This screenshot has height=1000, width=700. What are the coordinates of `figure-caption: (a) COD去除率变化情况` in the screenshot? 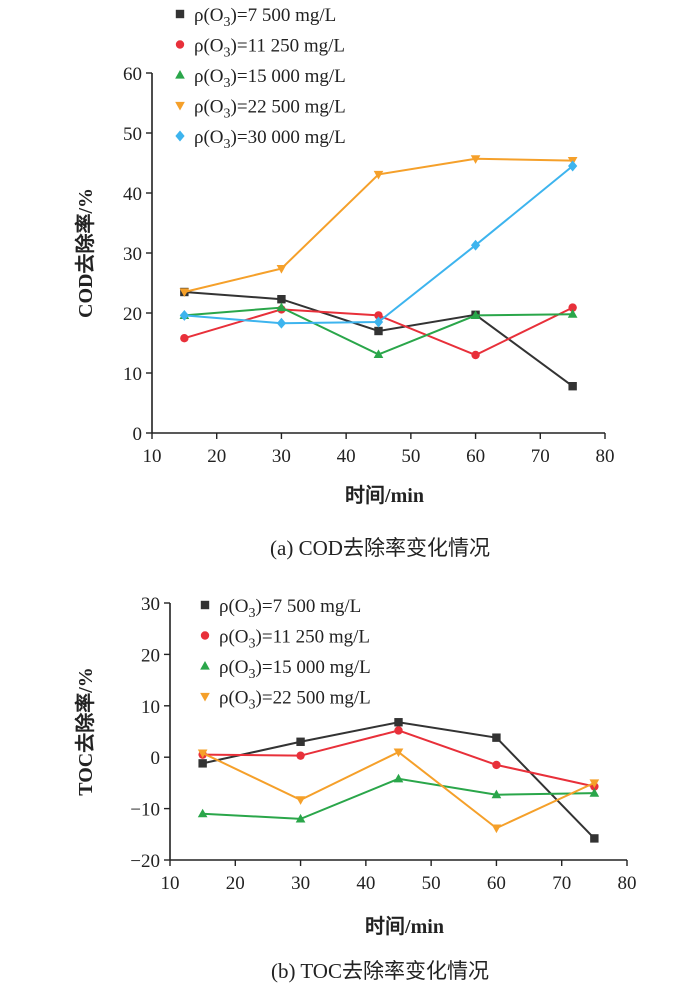 It's located at (380, 548).